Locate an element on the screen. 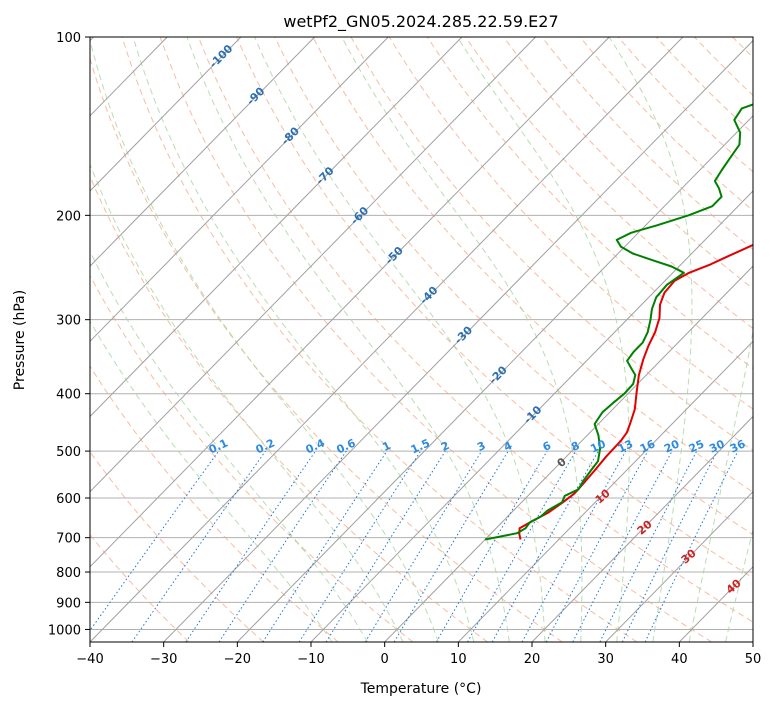  y-tick-label: 600 is located at coordinates (68, 499).